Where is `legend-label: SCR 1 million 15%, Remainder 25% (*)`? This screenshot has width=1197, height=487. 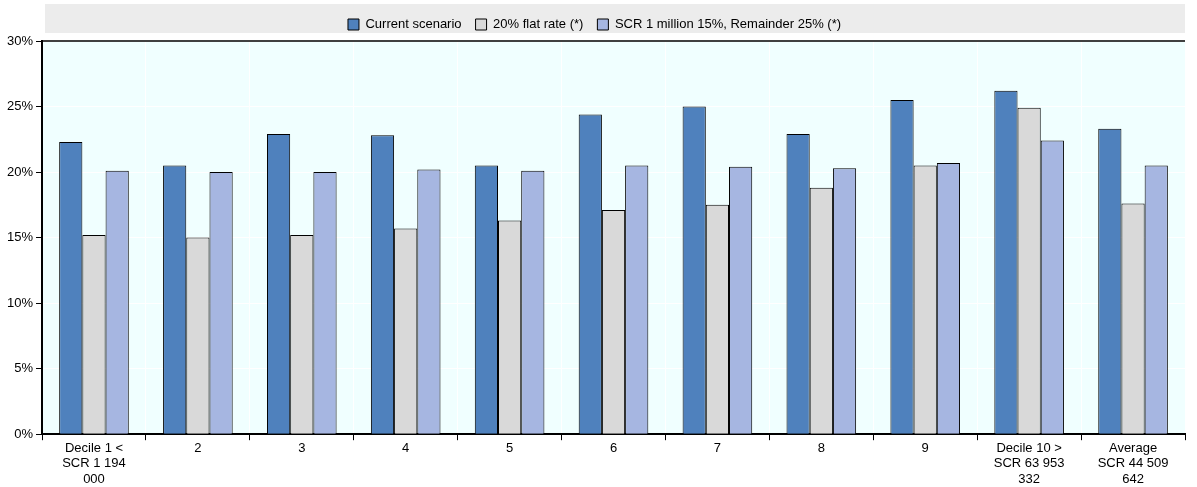
legend-label: SCR 1 million 15%, Remainder 25% (*) is located at coordinates (728, 24).